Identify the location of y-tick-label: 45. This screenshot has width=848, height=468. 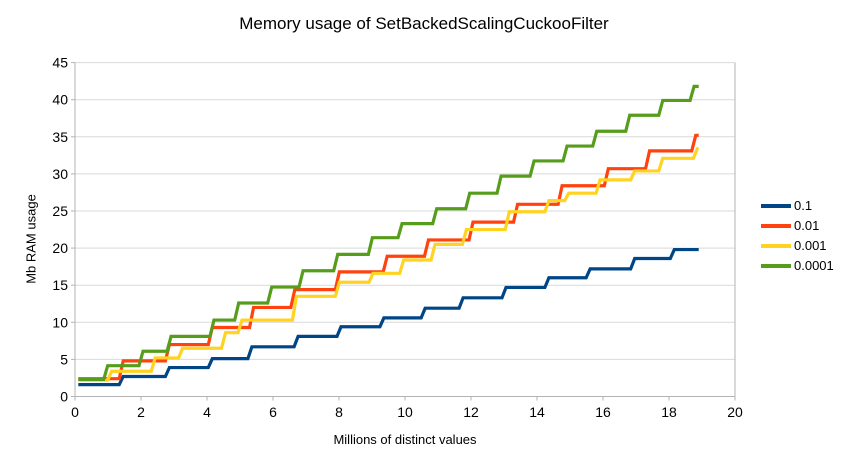
(60, 63).